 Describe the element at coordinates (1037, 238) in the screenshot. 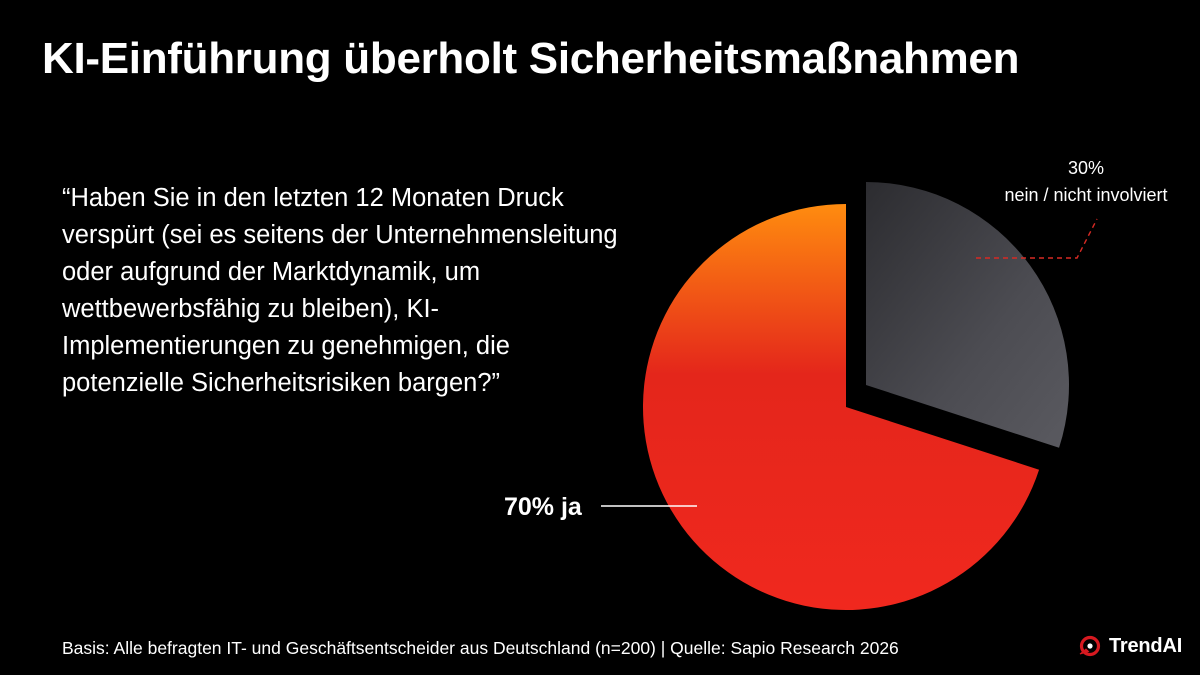

I see `leader-line-nein` at that location.